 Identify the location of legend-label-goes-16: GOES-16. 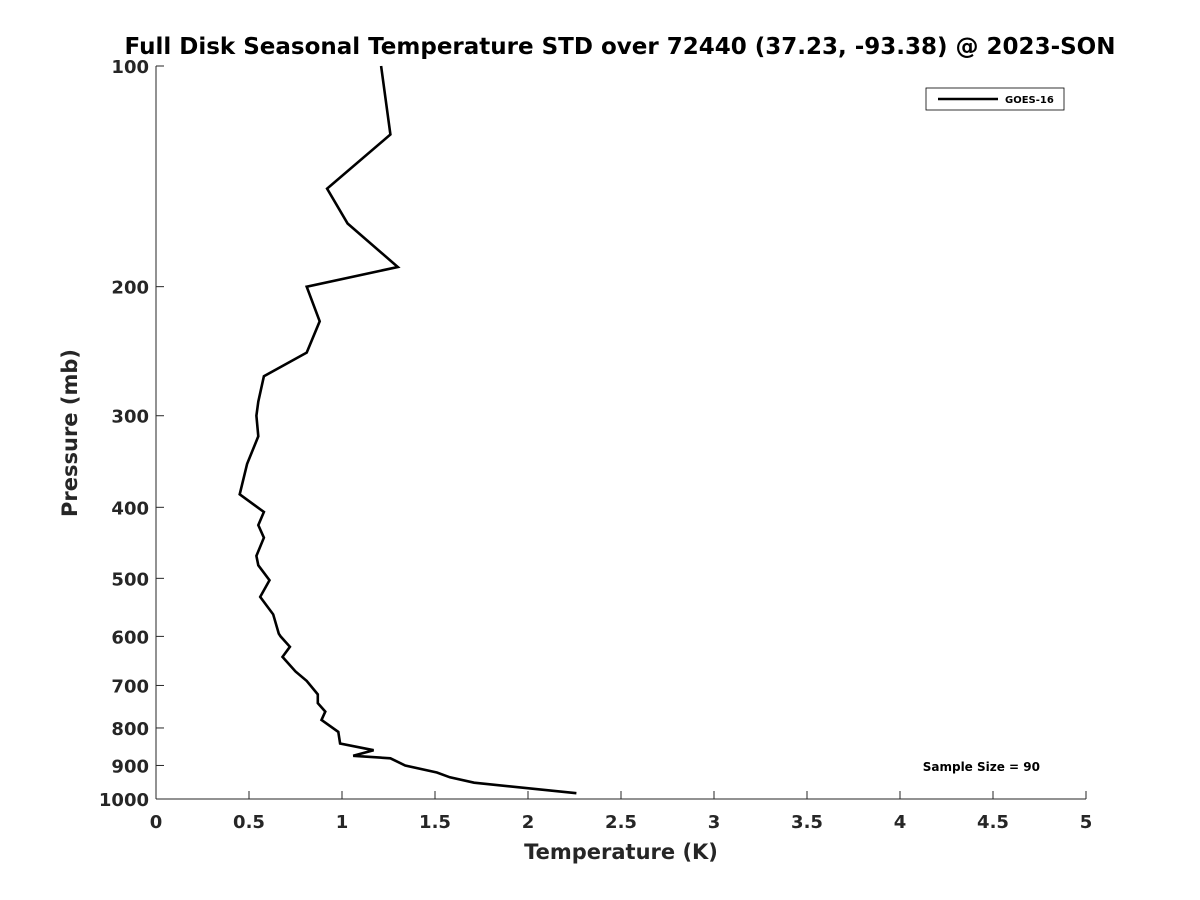
(1029, 100).